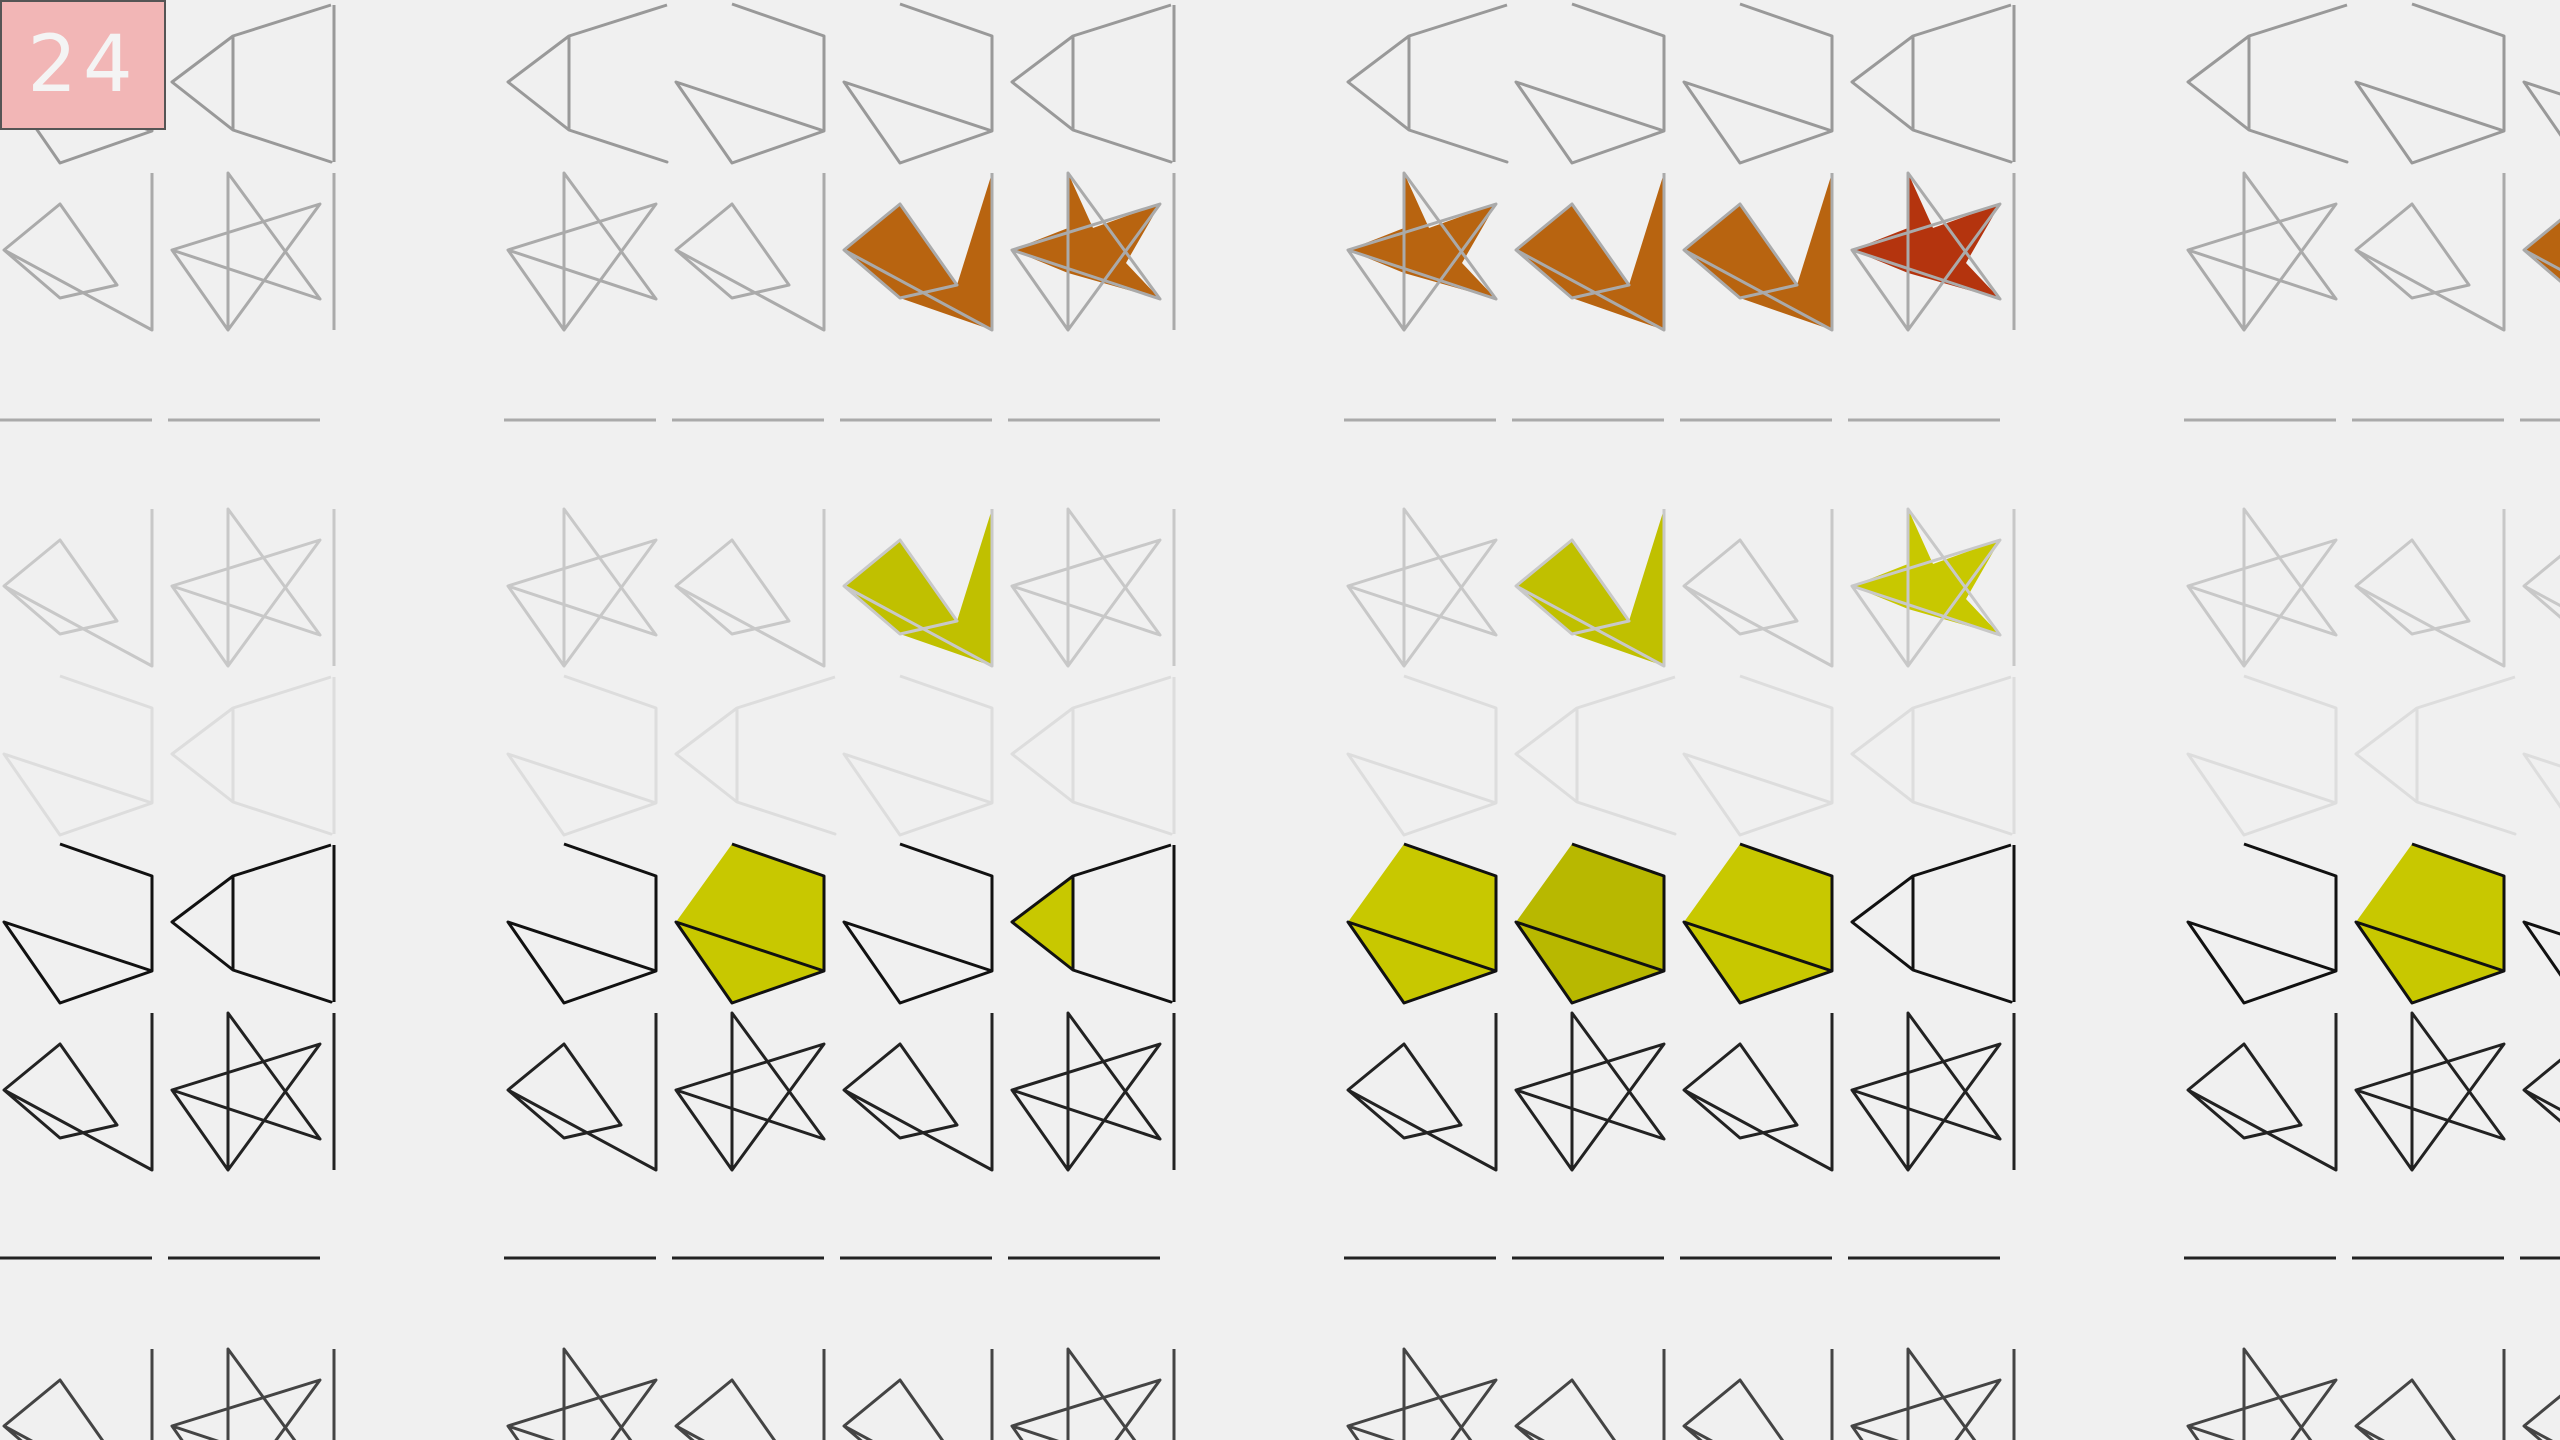  I want to click on tile-fill, so click(918, 251).